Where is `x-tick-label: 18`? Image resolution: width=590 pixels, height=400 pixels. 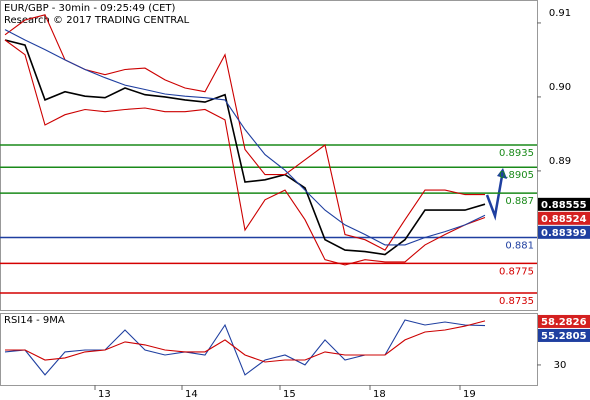
x-tick-label: 18 is located at coordinates (379, 394).